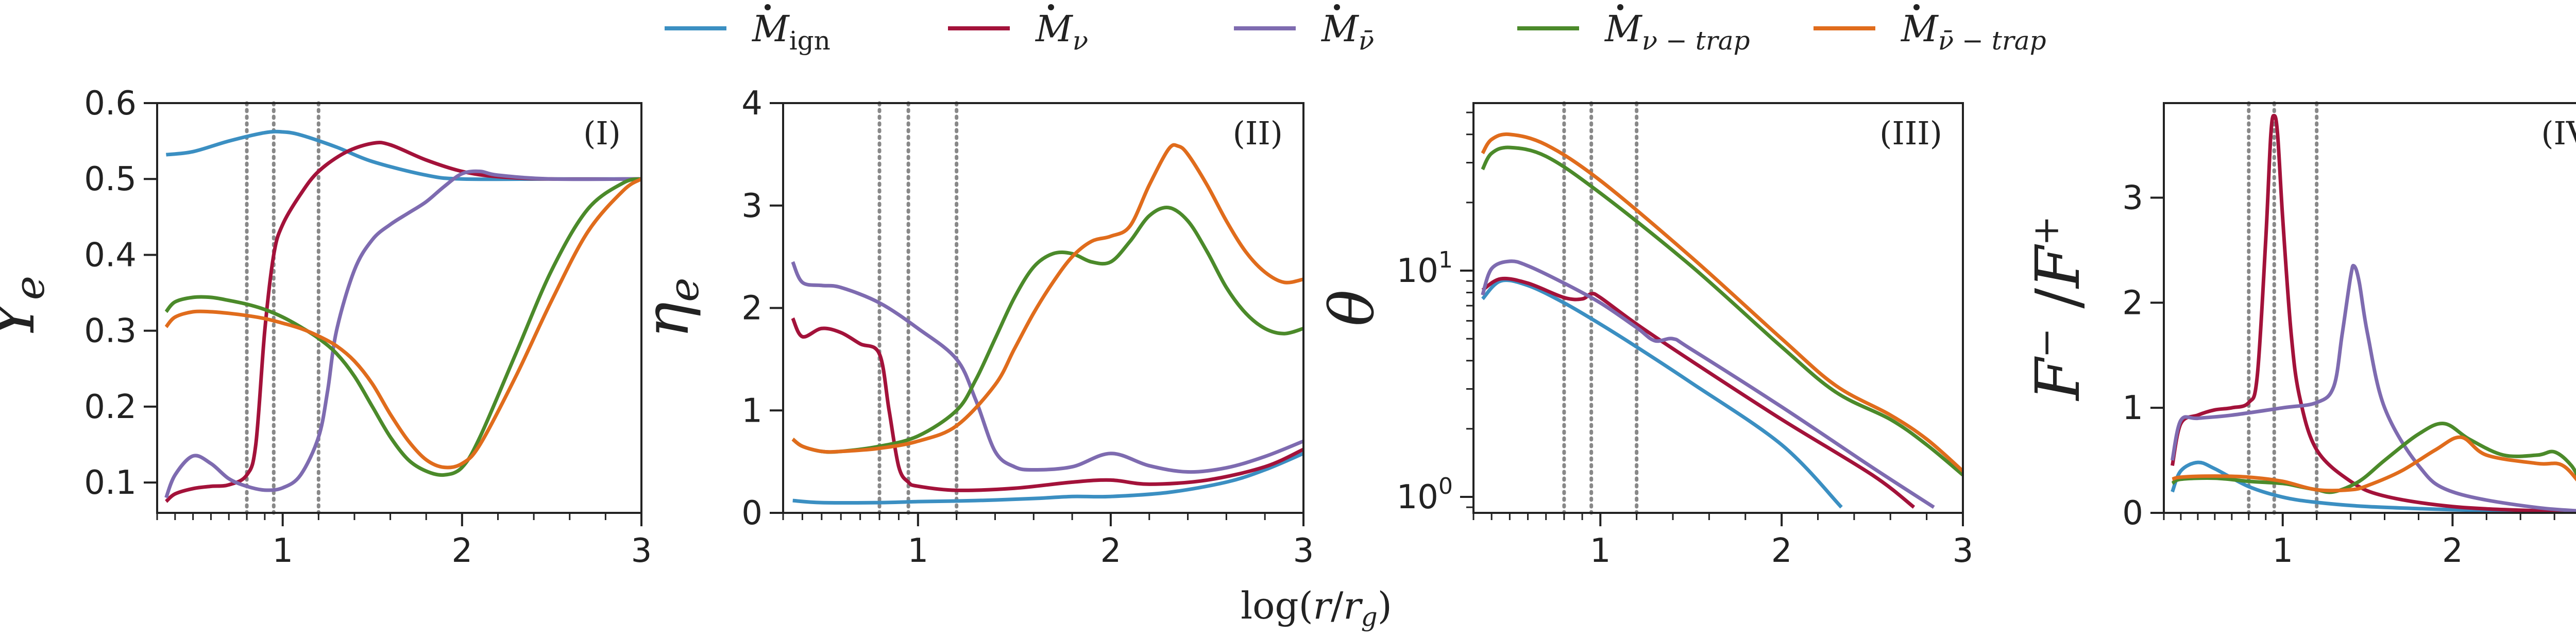  I want to click on y-tick-label: 10⁰, so click(1425, 494).